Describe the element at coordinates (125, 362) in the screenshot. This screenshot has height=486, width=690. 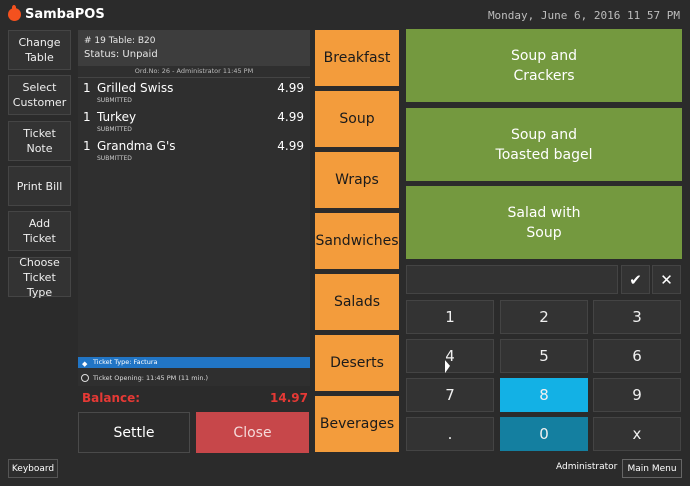
I see `ticket-type-label: Ticket Type: Factura` at that location.